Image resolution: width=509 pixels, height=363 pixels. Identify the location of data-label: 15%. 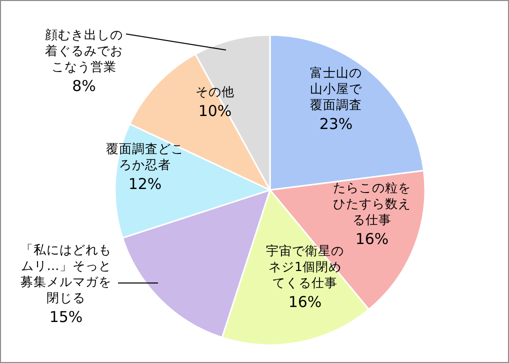
(66, 317).